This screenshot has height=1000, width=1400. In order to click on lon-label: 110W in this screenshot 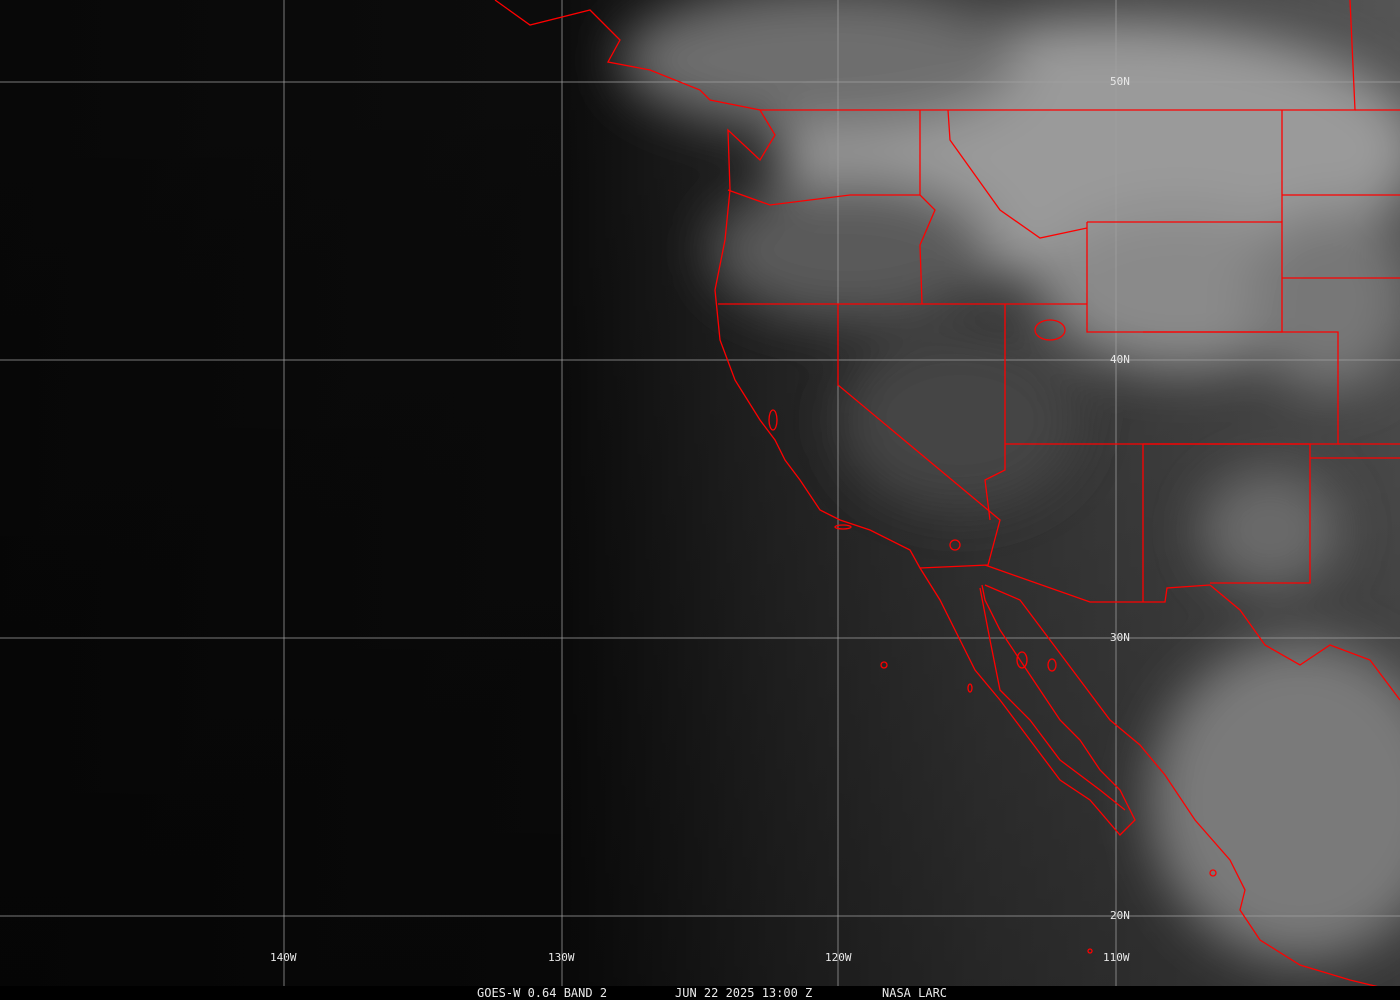, I will do `click(1116, 957)`.